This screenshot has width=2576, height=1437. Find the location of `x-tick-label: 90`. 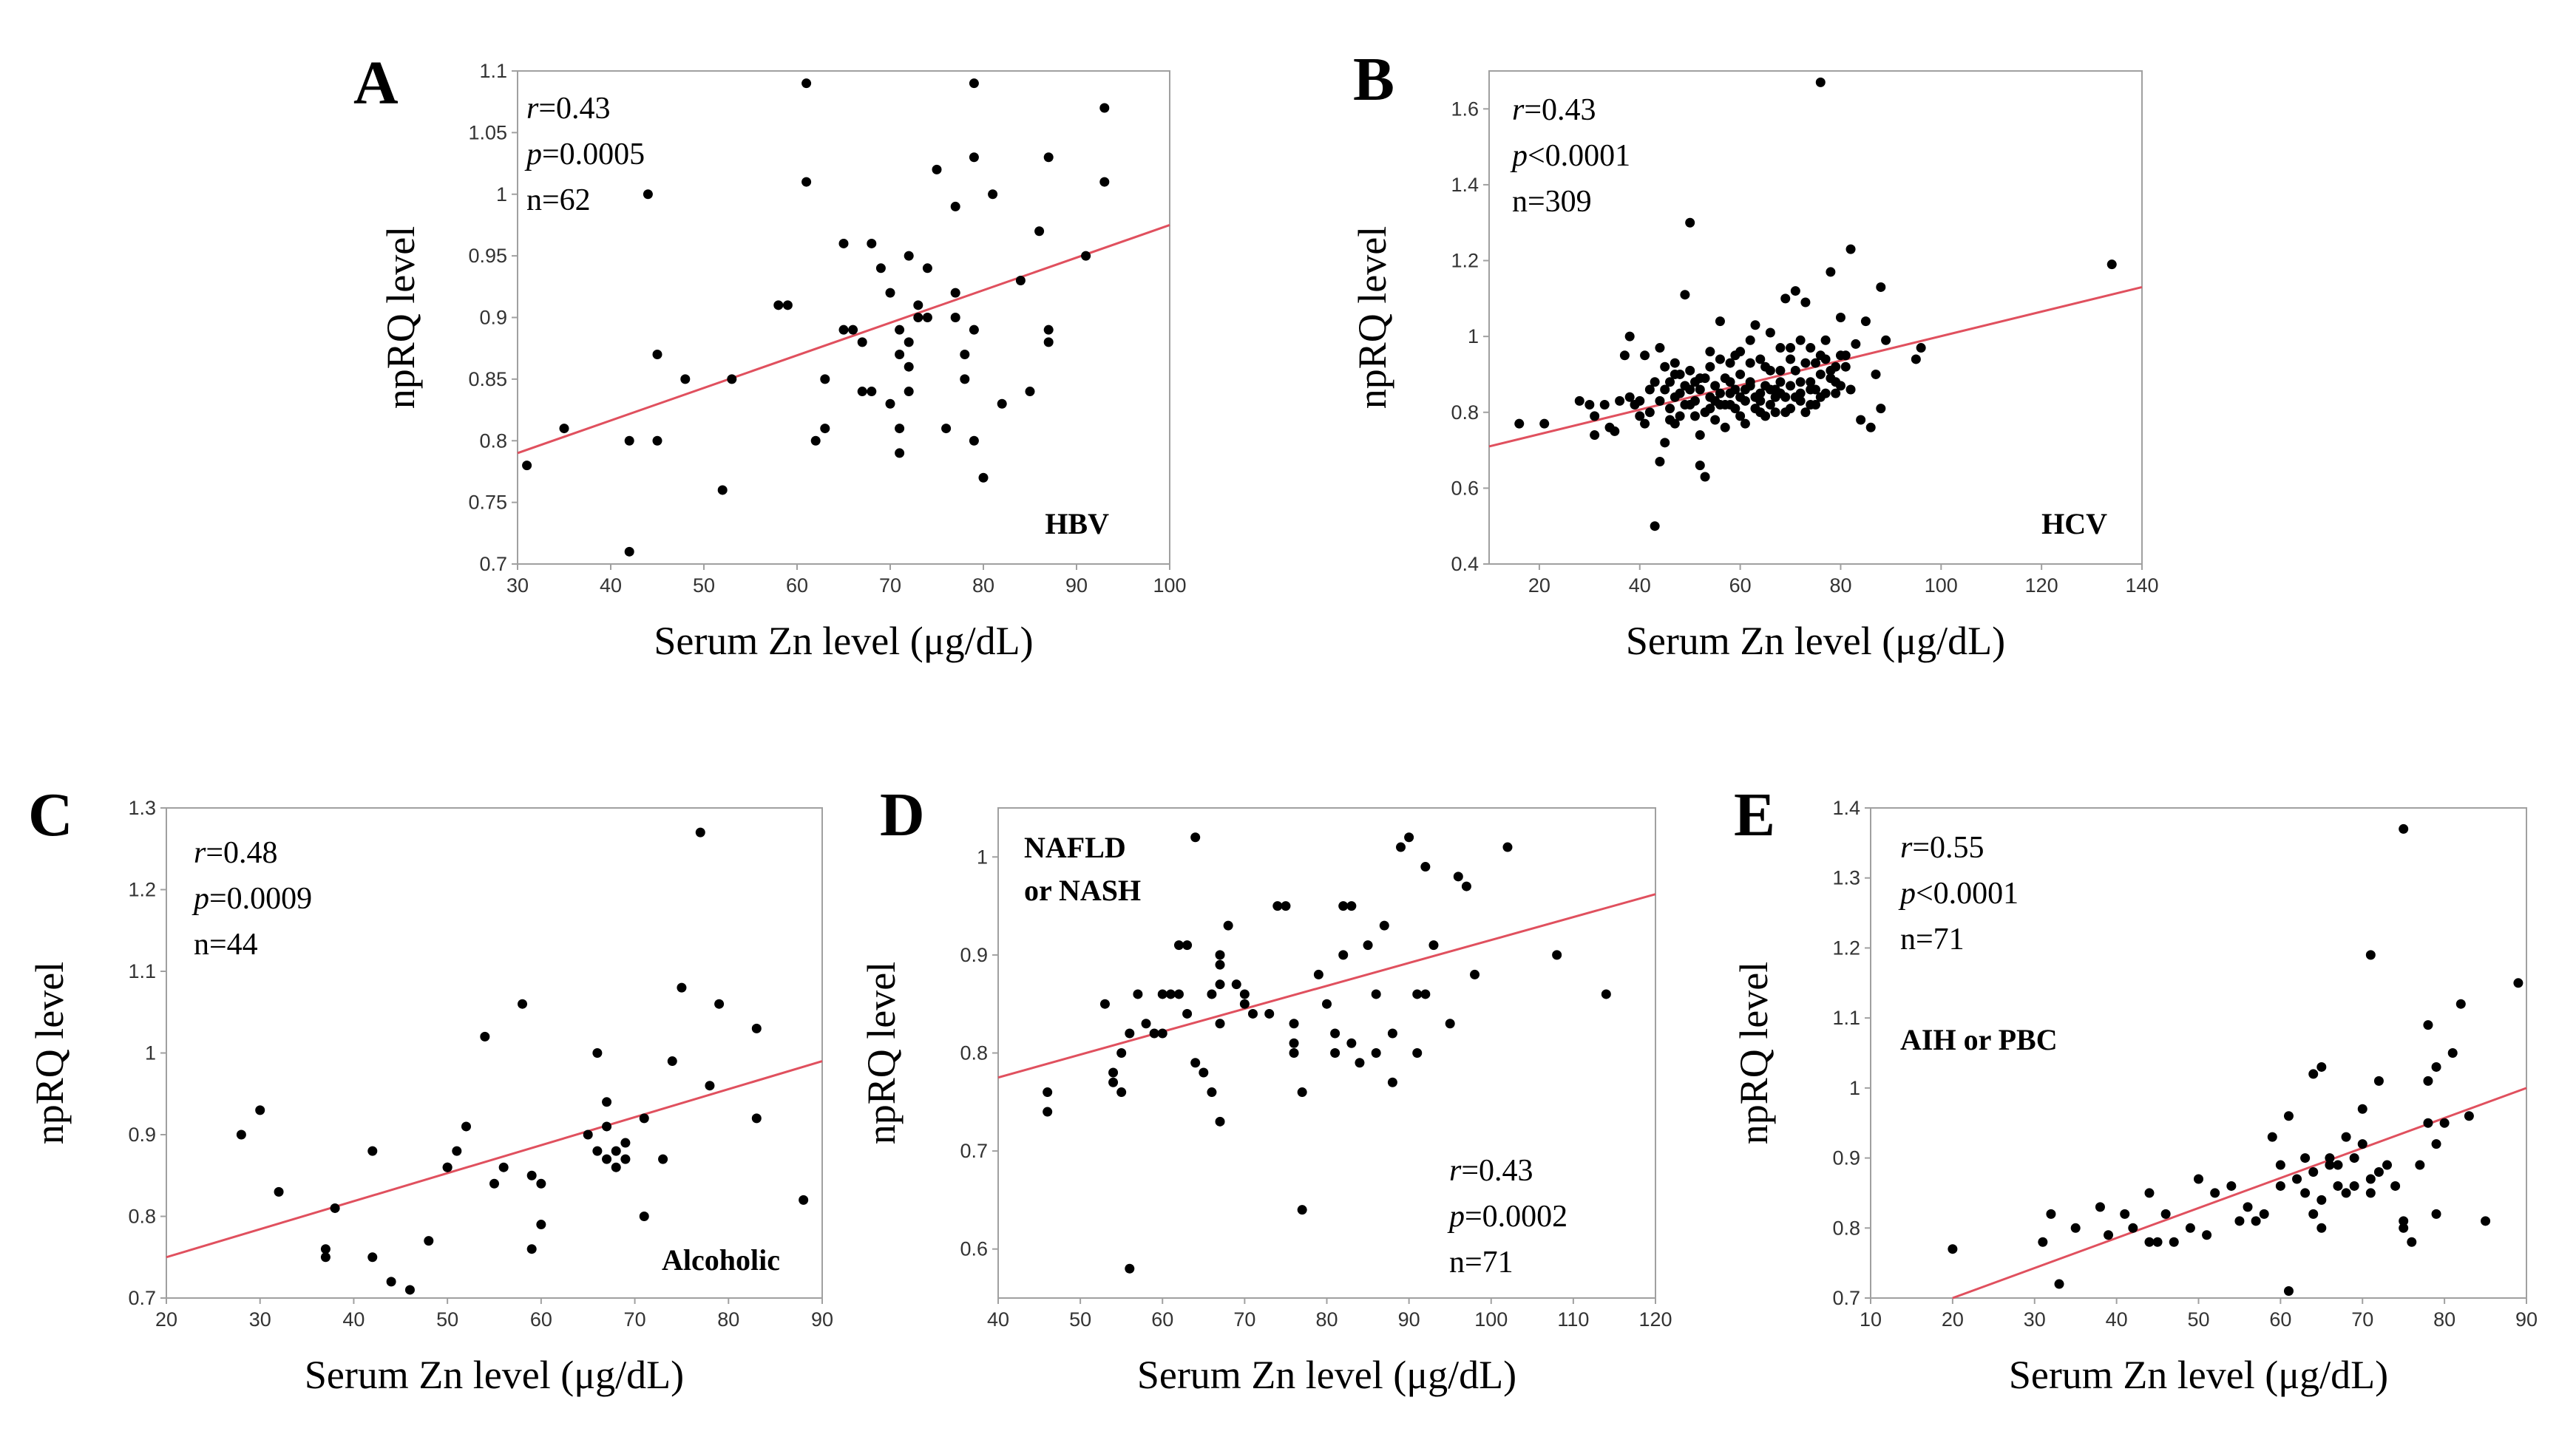

x-tick-label: 90 is located at coordinates (1409, 1319).